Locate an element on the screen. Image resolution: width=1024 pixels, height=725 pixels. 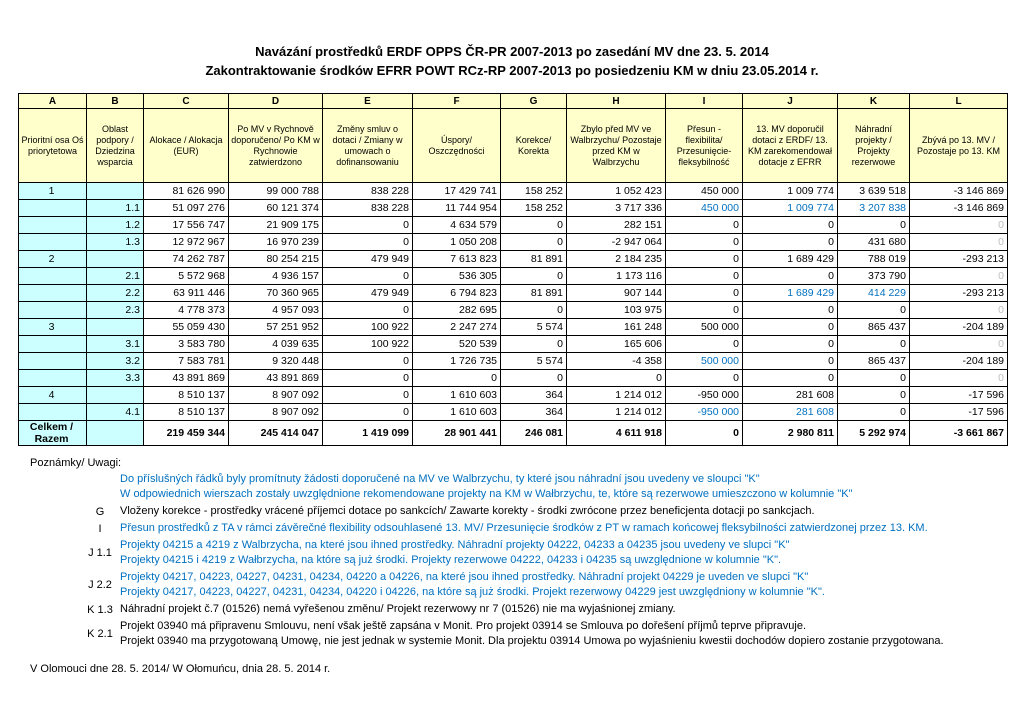
cell-e: 838 228 is located at coordinates (367, 191).